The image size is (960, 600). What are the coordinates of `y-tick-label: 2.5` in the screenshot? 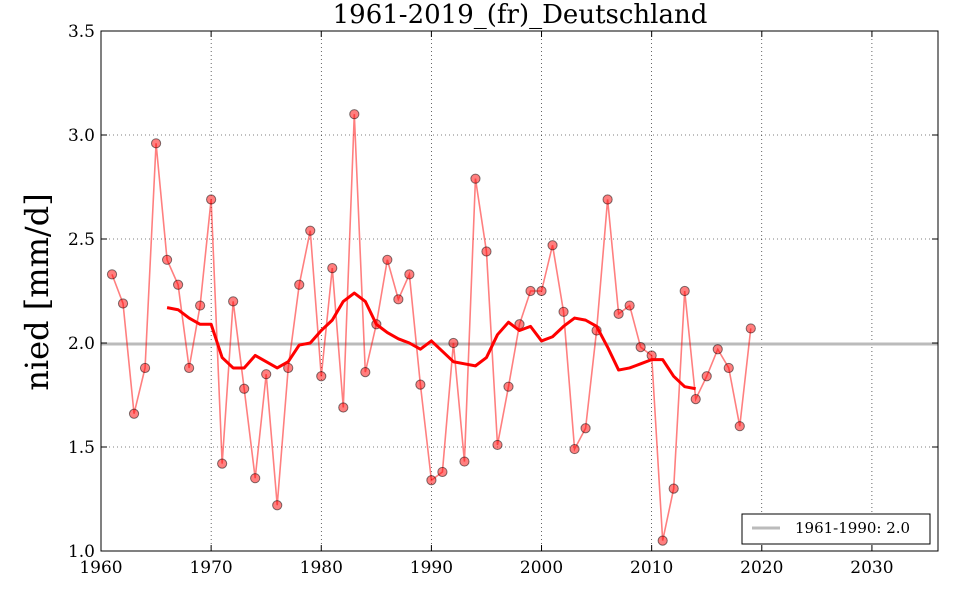 It's located at (81, 240).